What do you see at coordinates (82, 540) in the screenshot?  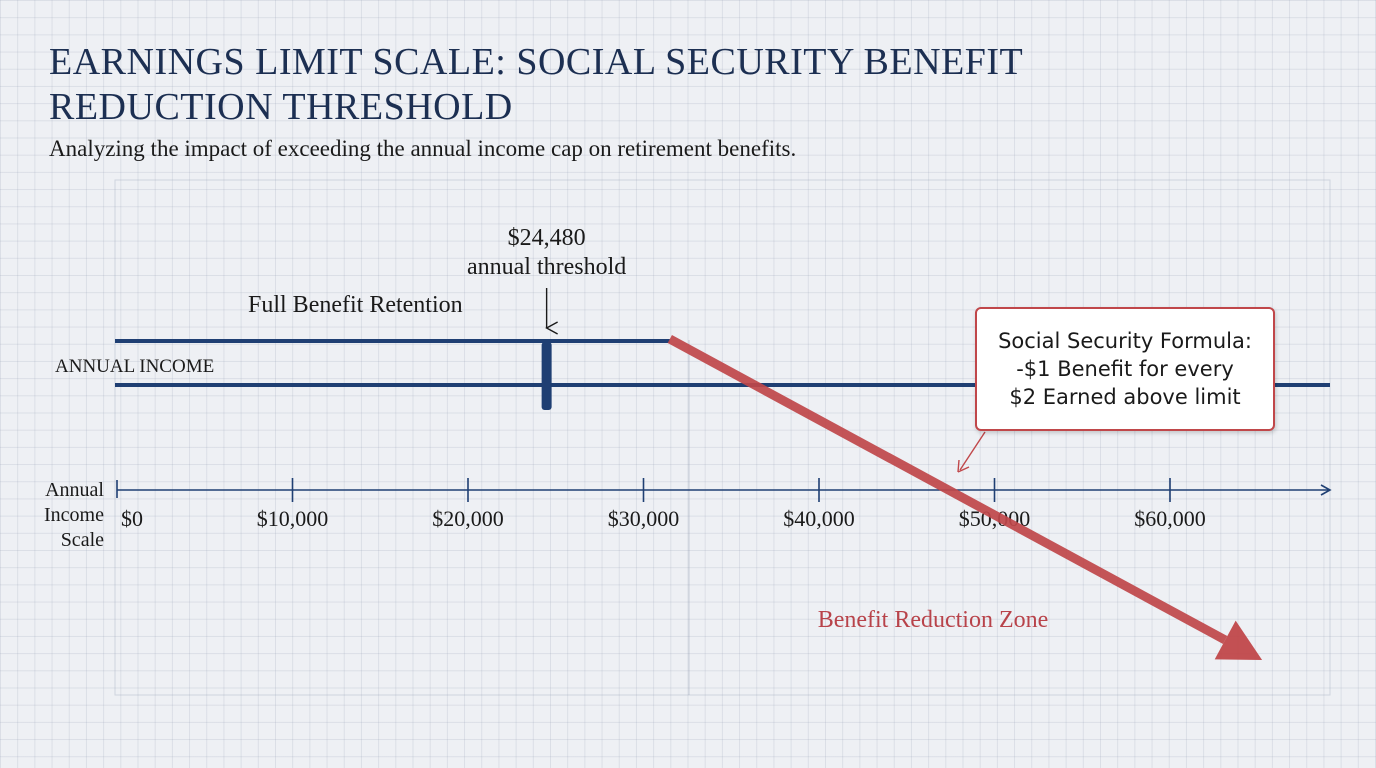 I see `x-axis-label-line: Scale` at bounding box center [82, 540].